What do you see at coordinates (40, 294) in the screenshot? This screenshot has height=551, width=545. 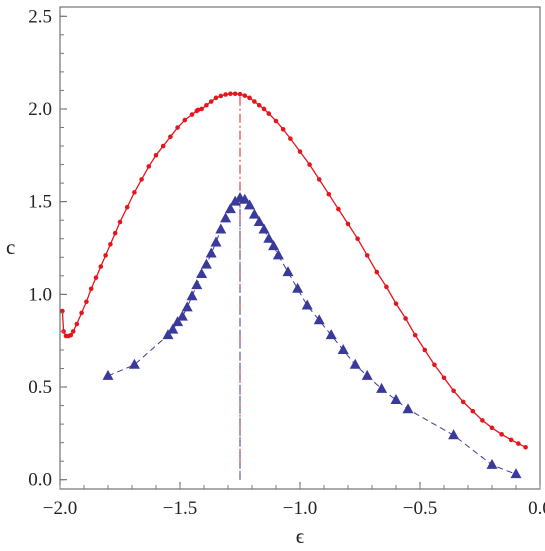 I see `y-tick-label: 1.0` at bounding box center [40, 294].